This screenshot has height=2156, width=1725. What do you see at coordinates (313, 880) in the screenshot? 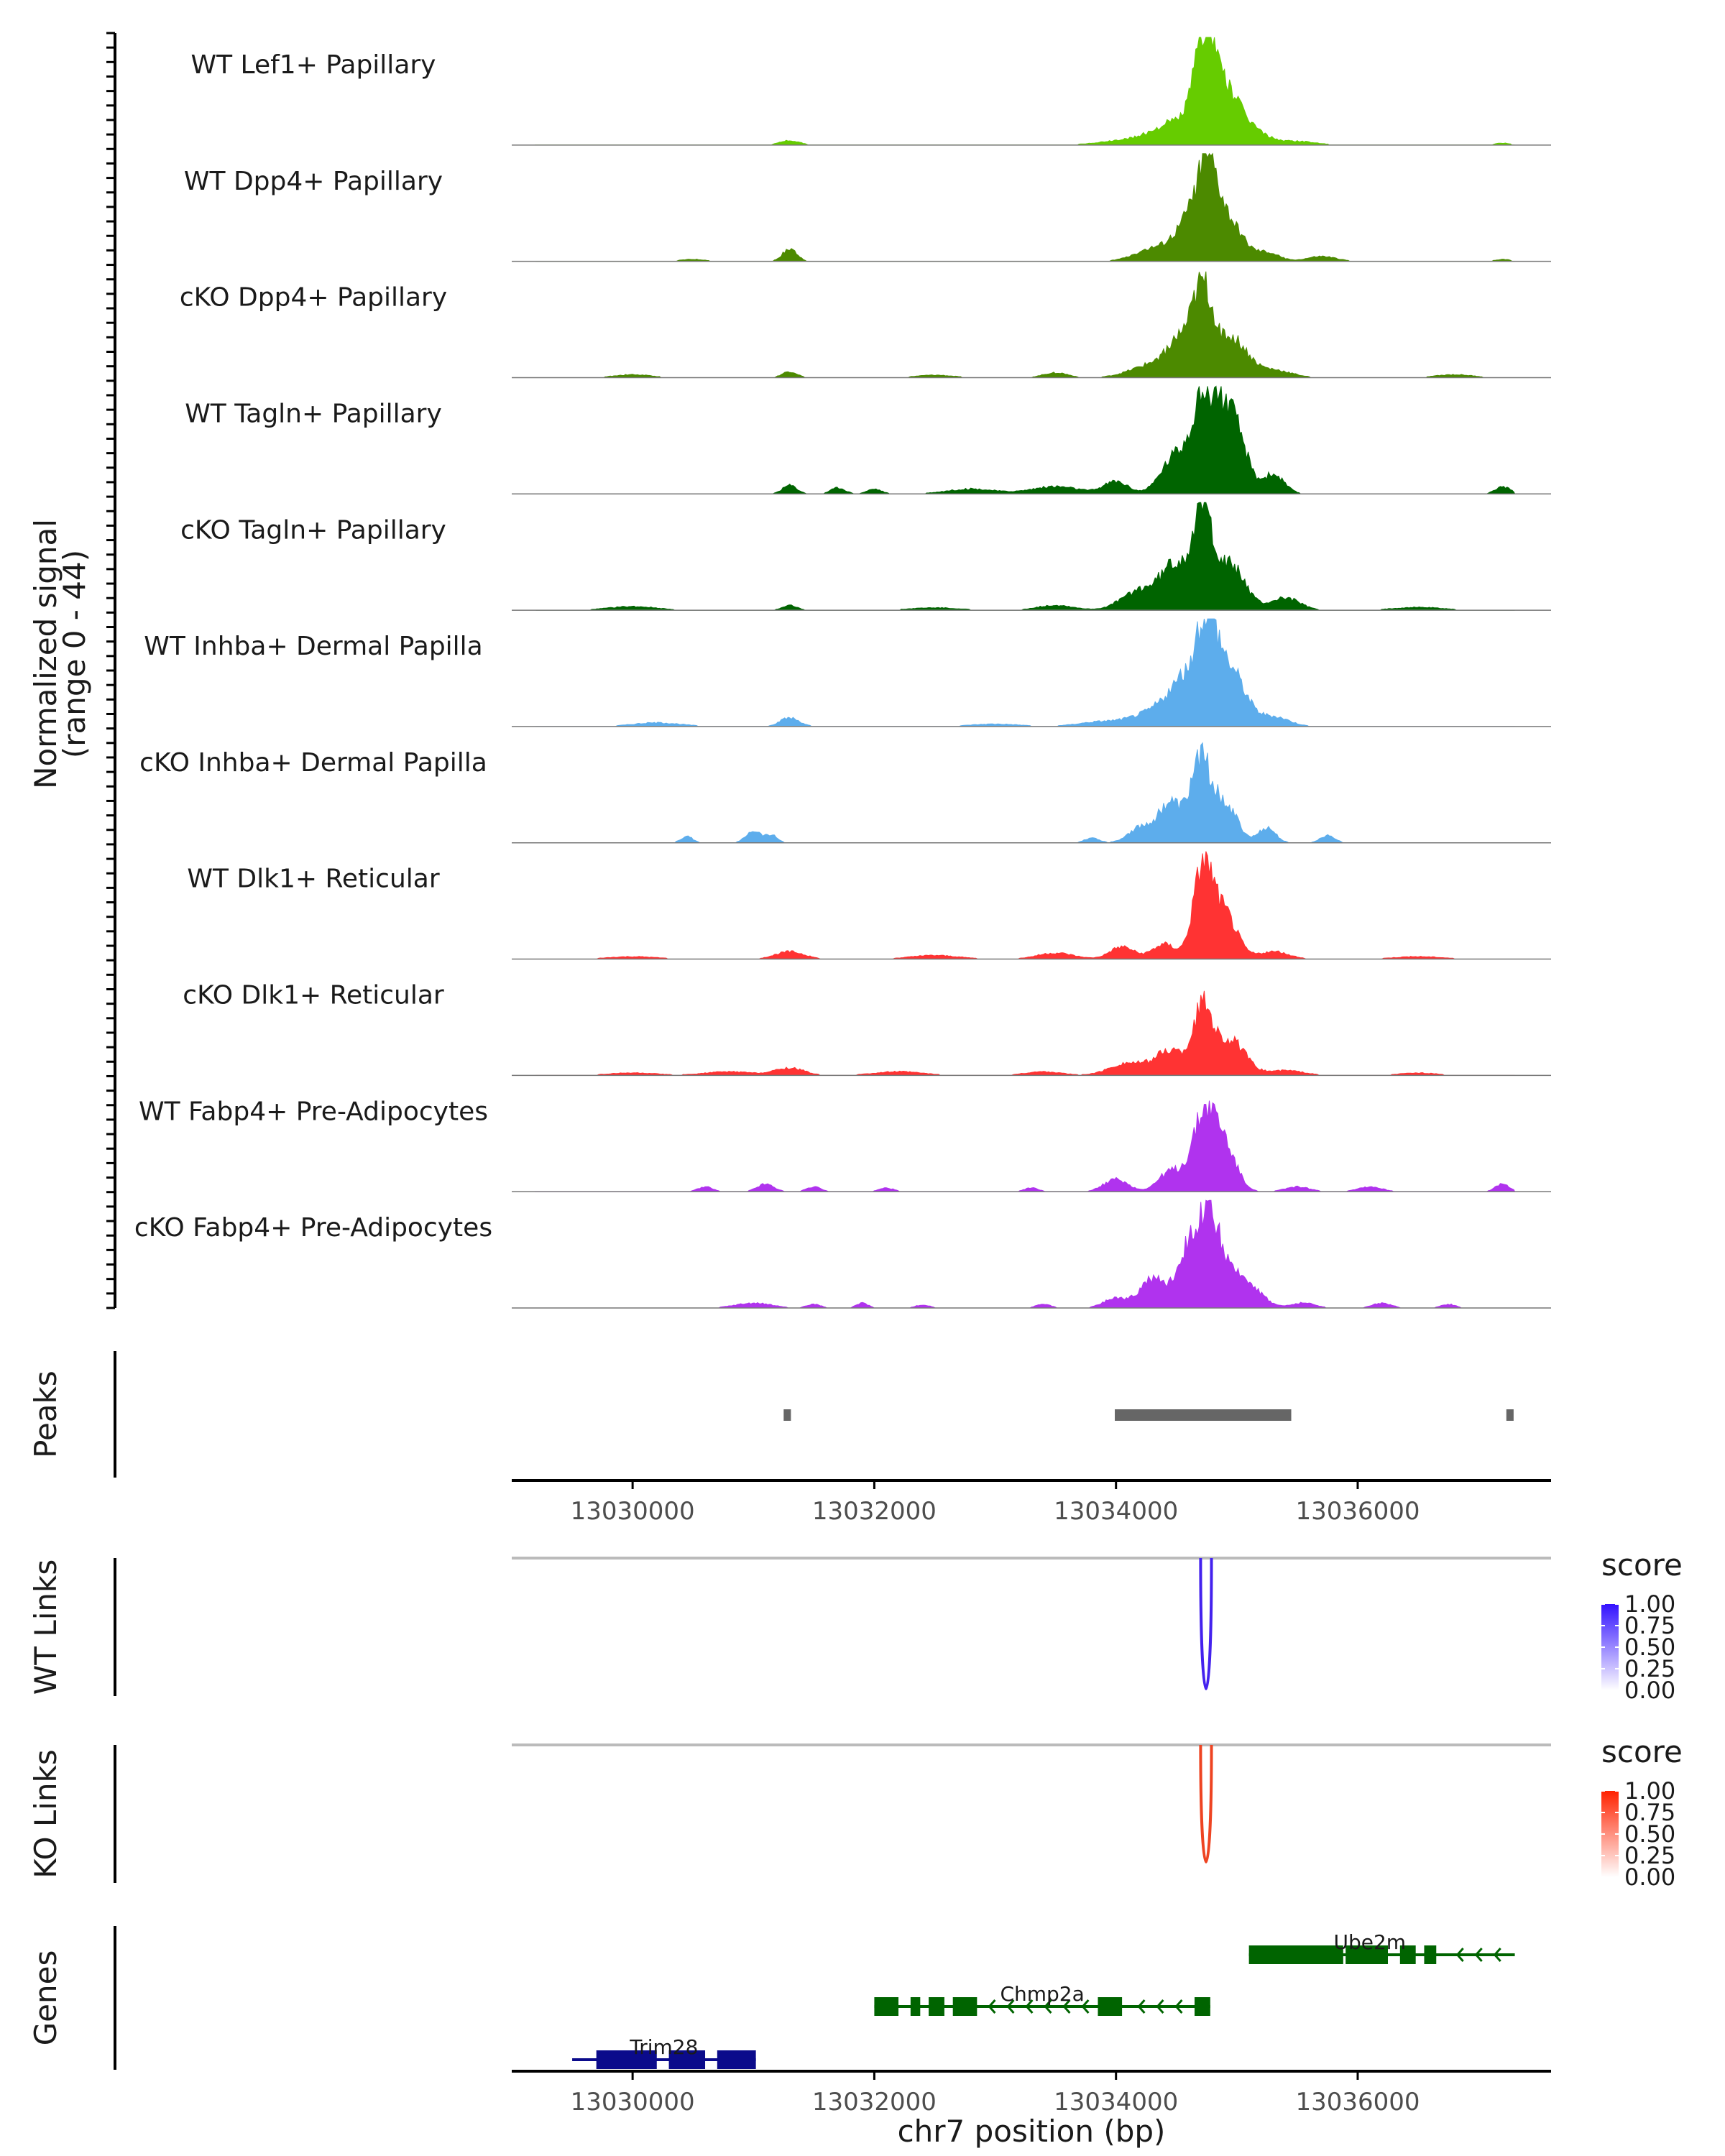
I see `track-label: WT Dlk1+ Reticular` at bounding box center [313, 880].